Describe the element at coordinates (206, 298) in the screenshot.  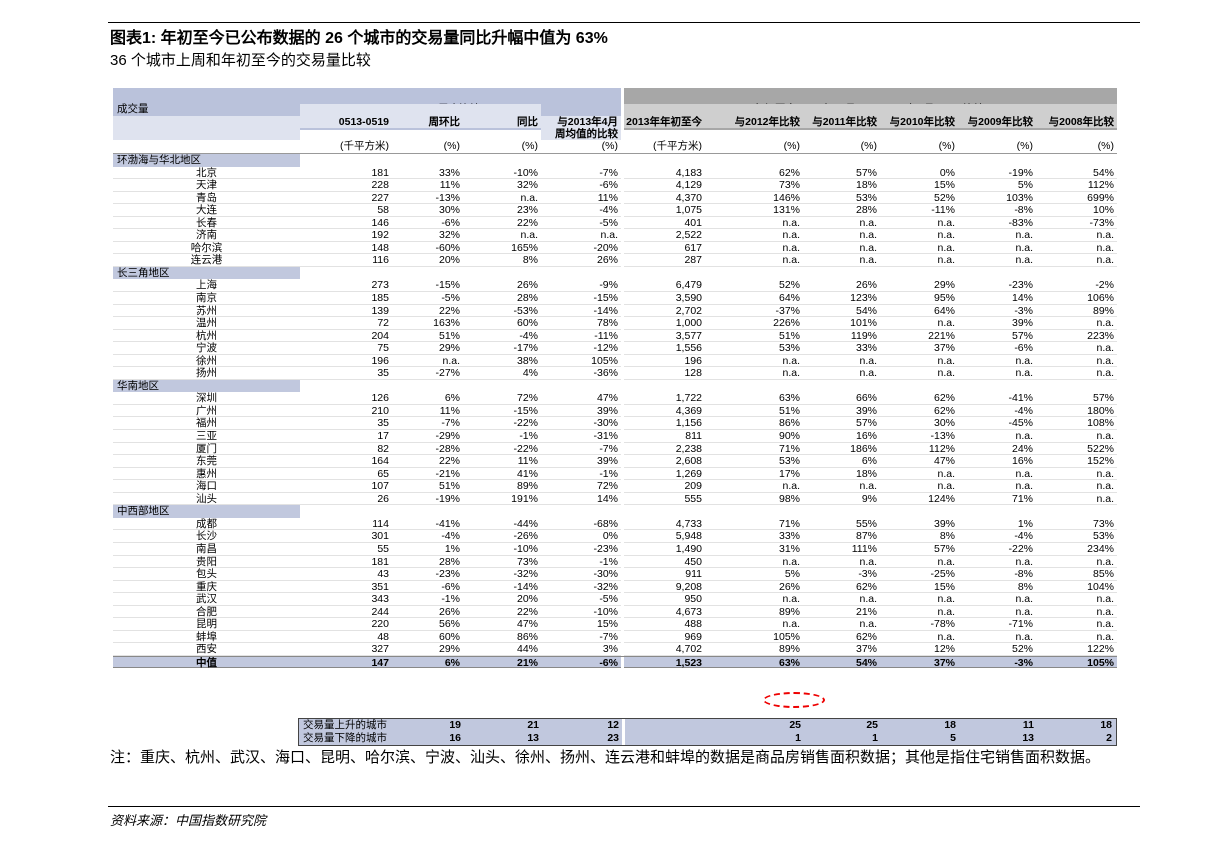
I see `city-name: 南京` at that location.